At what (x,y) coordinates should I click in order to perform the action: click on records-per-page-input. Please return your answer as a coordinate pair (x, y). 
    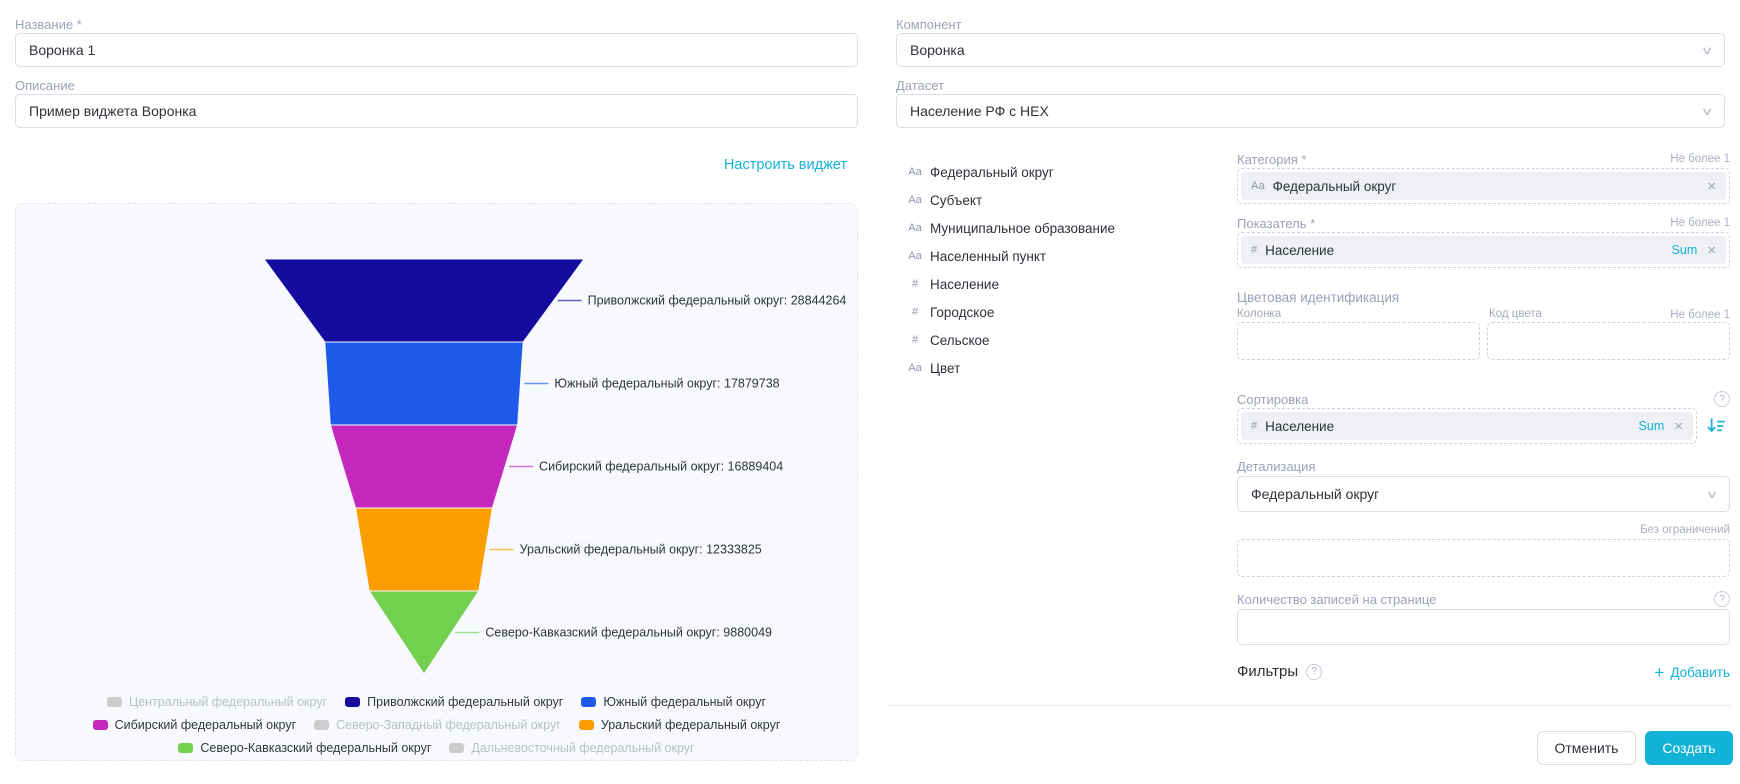
    Looking at the image, I should click on (1483, 627).